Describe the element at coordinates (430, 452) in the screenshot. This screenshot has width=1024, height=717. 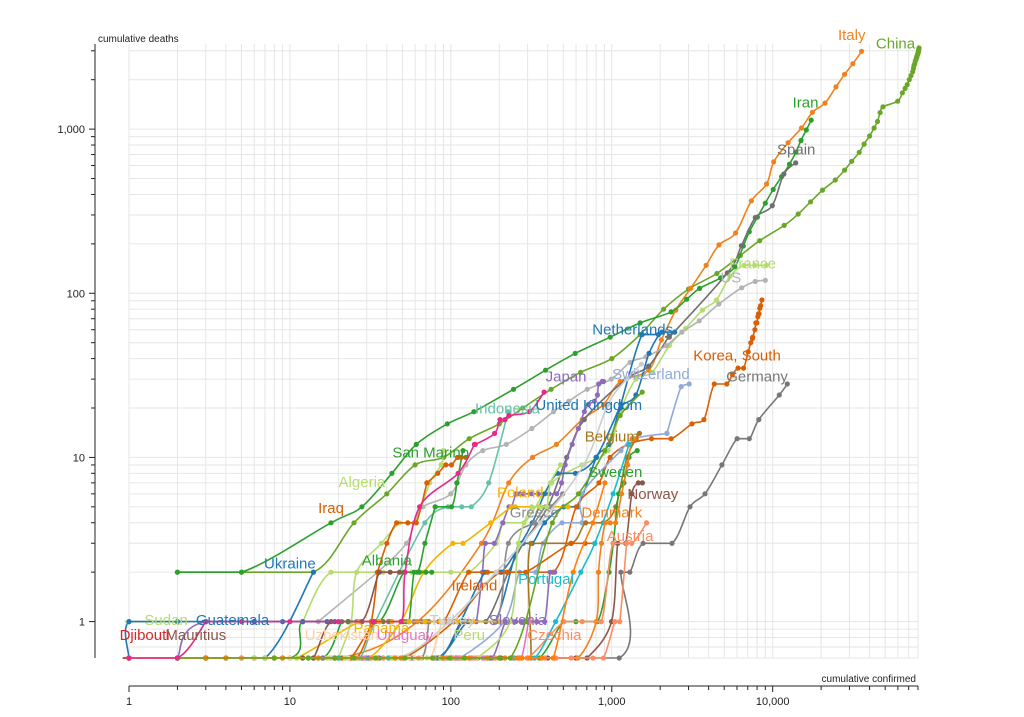
I see `label-san-marino: San Marino` at that location.